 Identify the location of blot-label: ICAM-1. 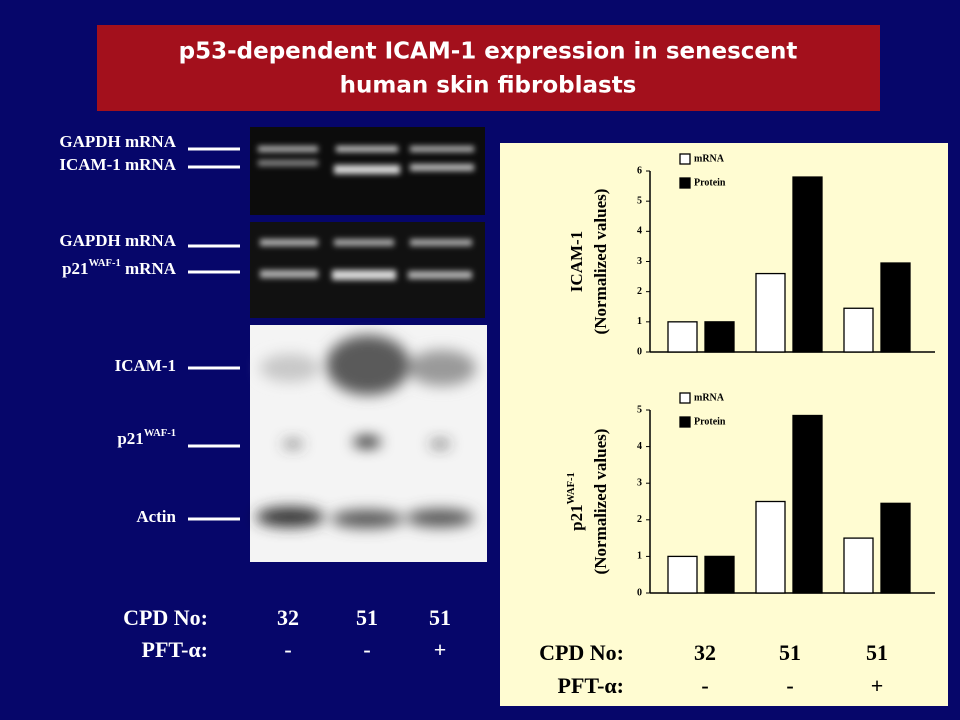
(145, 365).